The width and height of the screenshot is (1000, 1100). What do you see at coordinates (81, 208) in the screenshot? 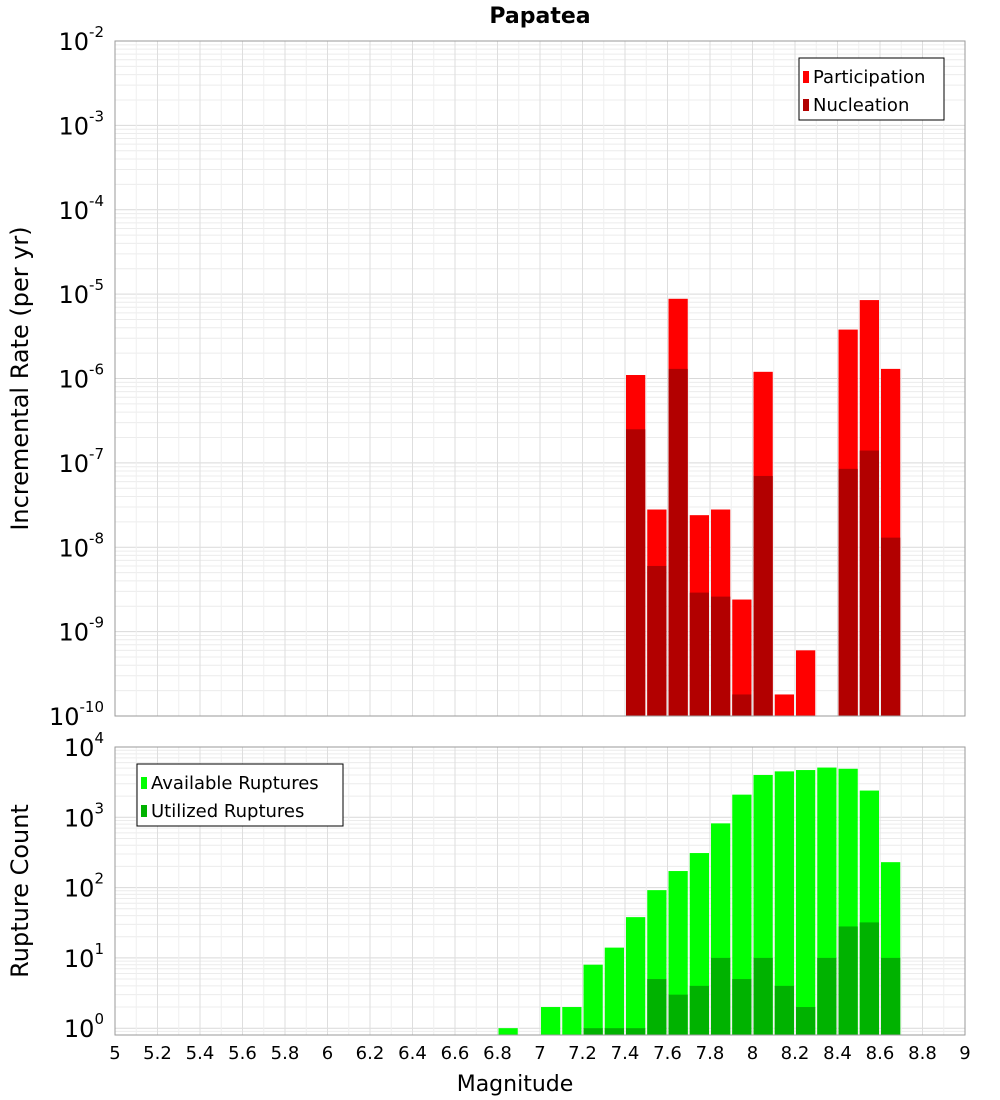
I see `y-tick-label: 10⁻⁴` at bounding box center [81, 208].